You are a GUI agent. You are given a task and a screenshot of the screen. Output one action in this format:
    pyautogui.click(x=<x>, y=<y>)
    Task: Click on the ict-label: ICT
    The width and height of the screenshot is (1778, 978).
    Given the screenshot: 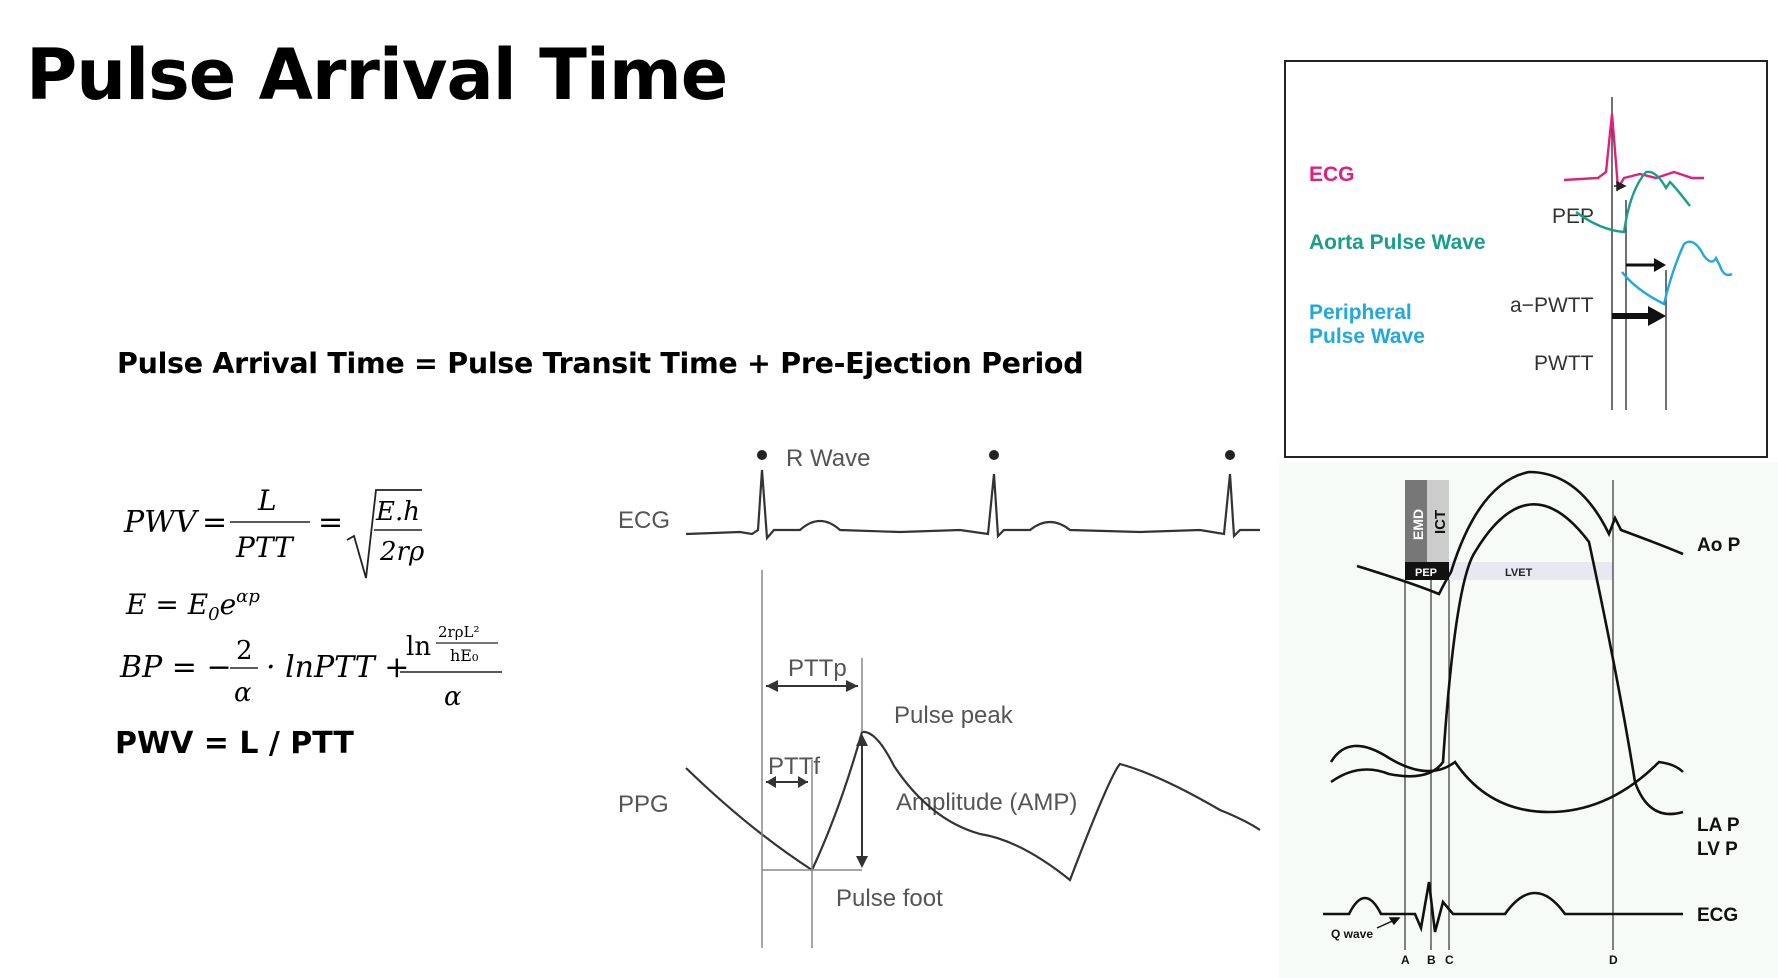 What is the action you would take?
    pyautogui.click(x=1440, y=522)
    